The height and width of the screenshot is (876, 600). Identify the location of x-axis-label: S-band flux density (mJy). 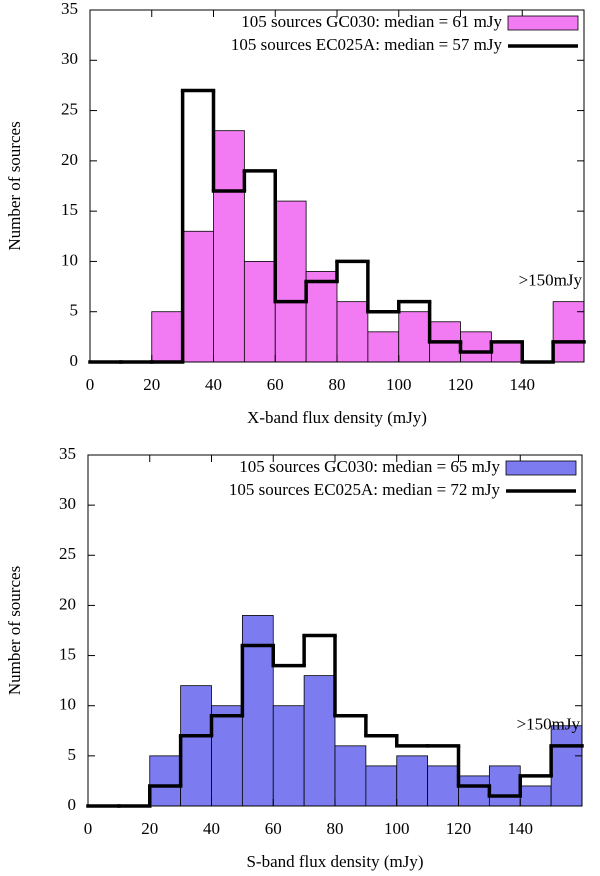
(334, 861).